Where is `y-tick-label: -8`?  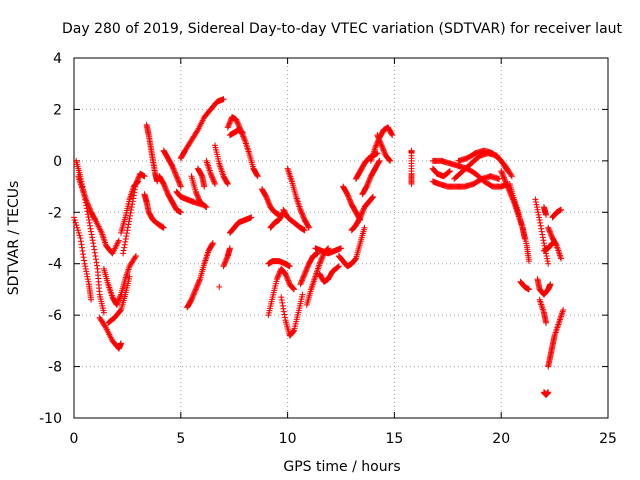 y-tick-label: -8 is located at coordinates (55, 368).